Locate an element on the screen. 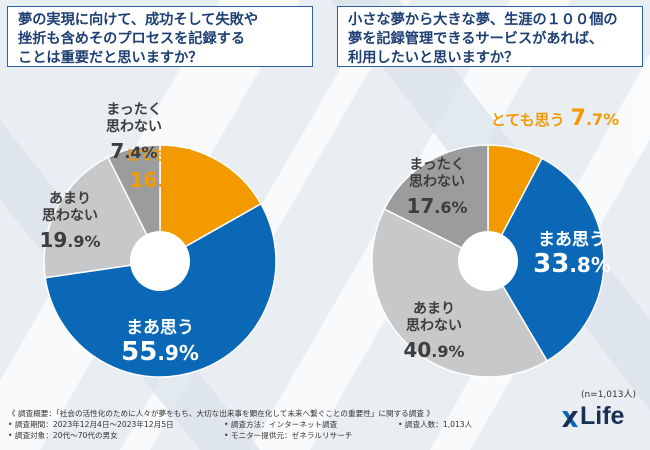 The height and width of the screenshot is (450, 650). survey-target: • 調査対象：20代〜70代の男女 is located at coordinates (63, 435).